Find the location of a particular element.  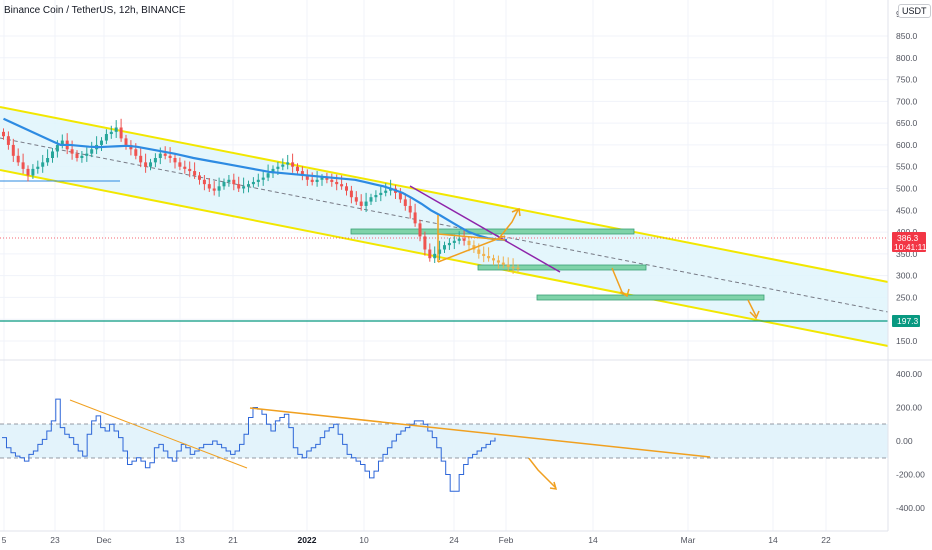

current-price-tag: 386.3 10:41:11 is located at coordinates (909, 242).